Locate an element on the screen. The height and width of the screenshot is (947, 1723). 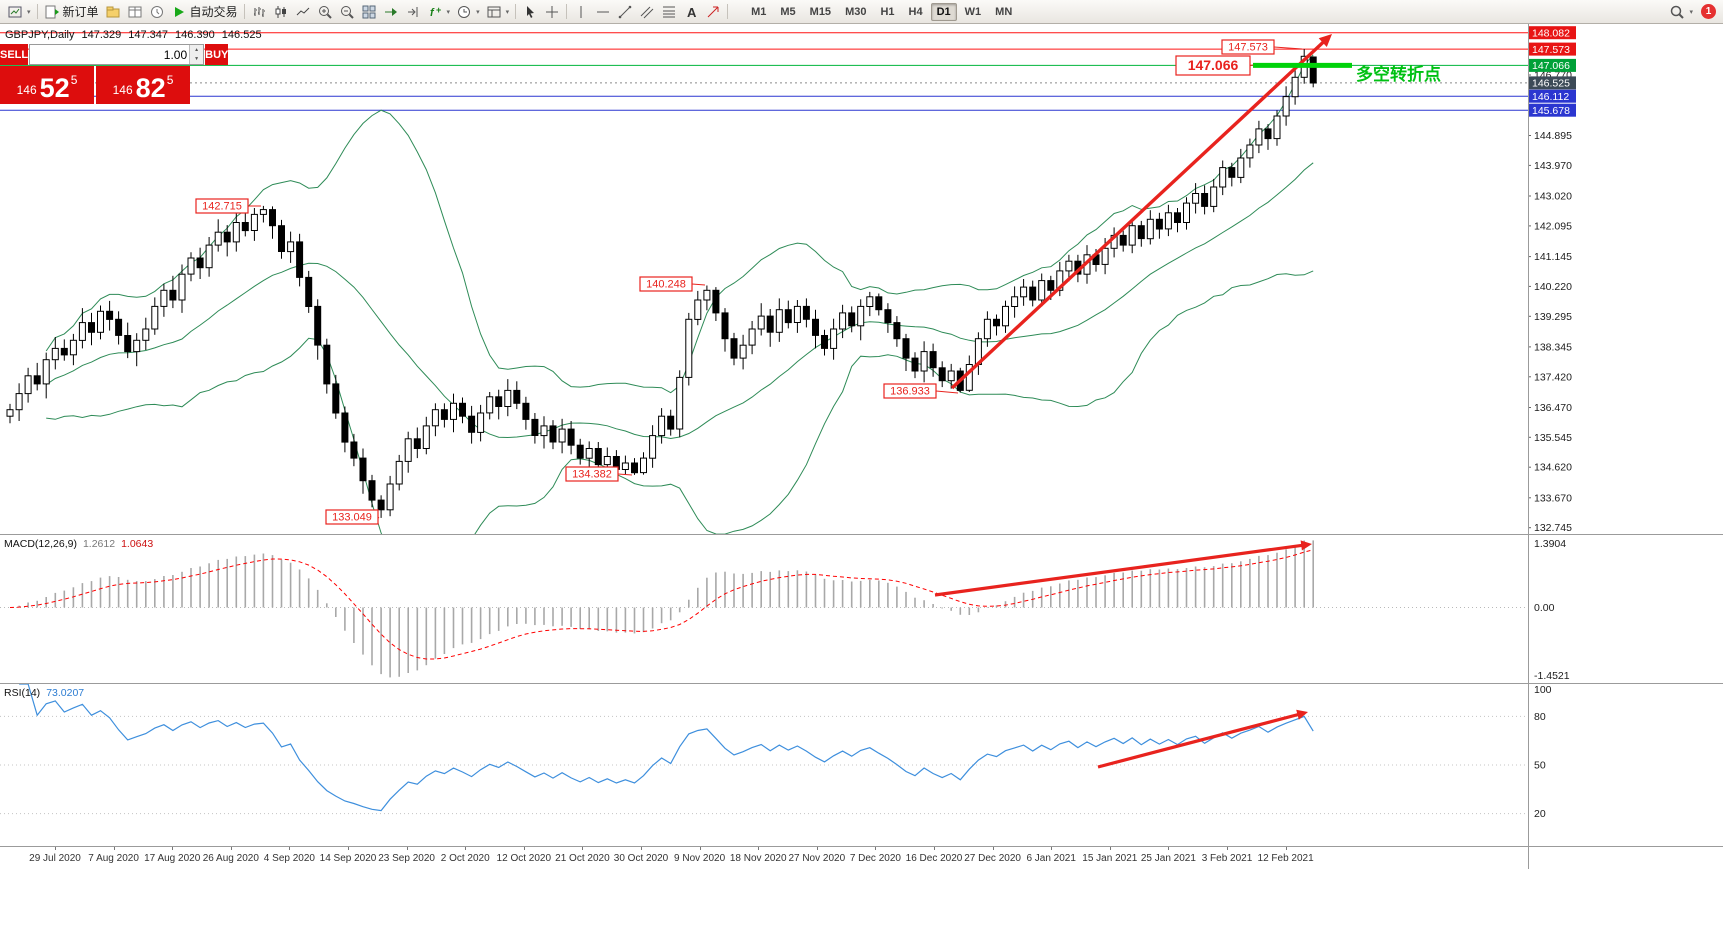
zoom-out-icon is located at coordinates (347, 12).